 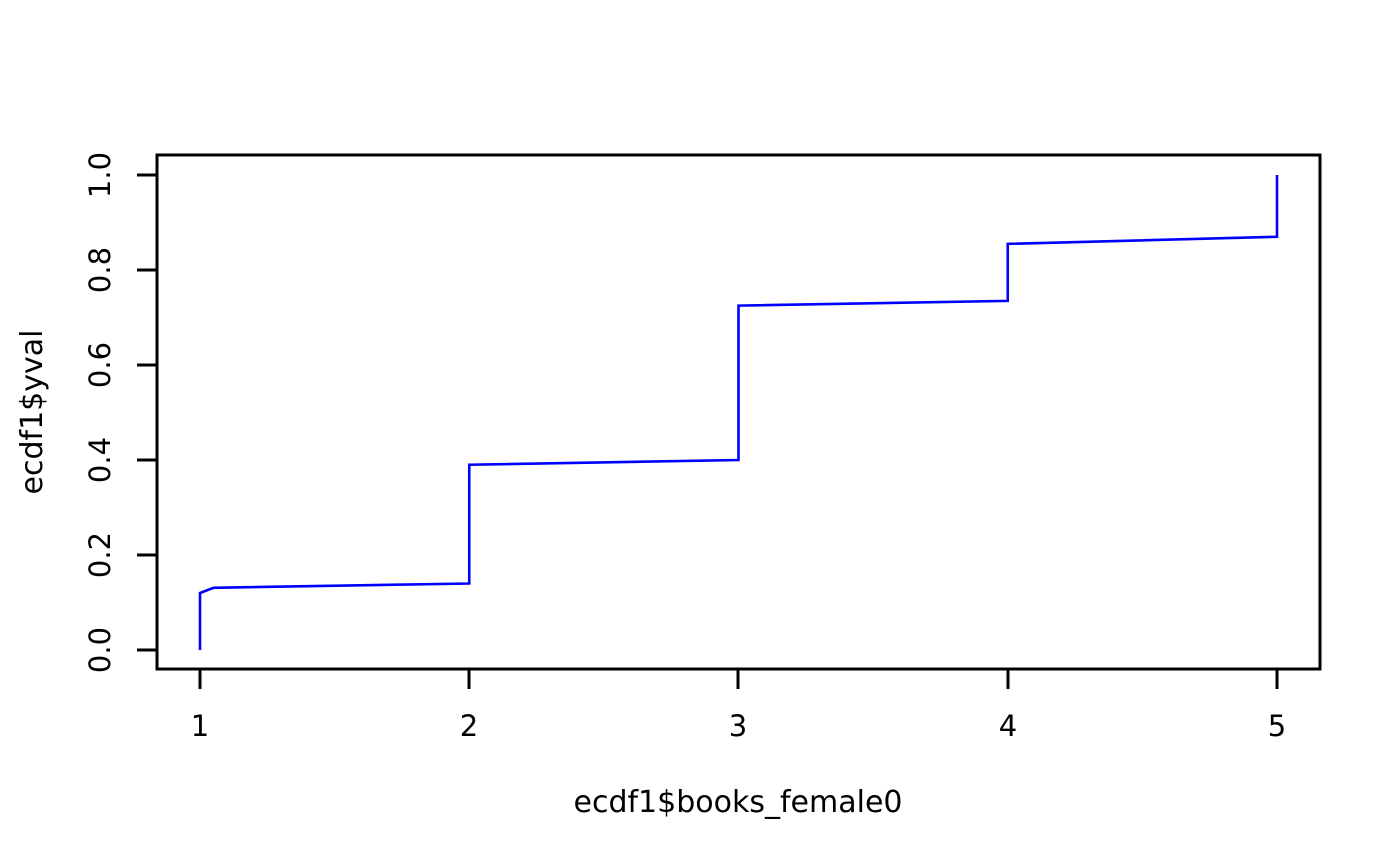 I want to click on y-tick-label: 0.8, so click(x=100, y=270).